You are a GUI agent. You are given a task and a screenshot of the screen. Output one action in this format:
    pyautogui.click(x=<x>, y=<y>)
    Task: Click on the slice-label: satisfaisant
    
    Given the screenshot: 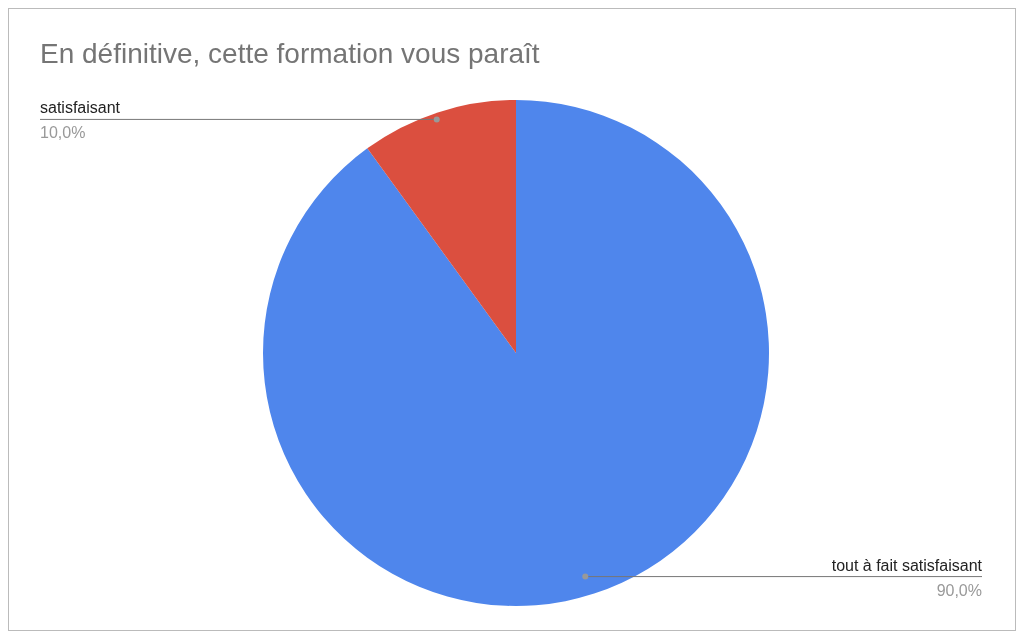 What is the action you would take?
    pyautogui.click(x=80, y=108)
    